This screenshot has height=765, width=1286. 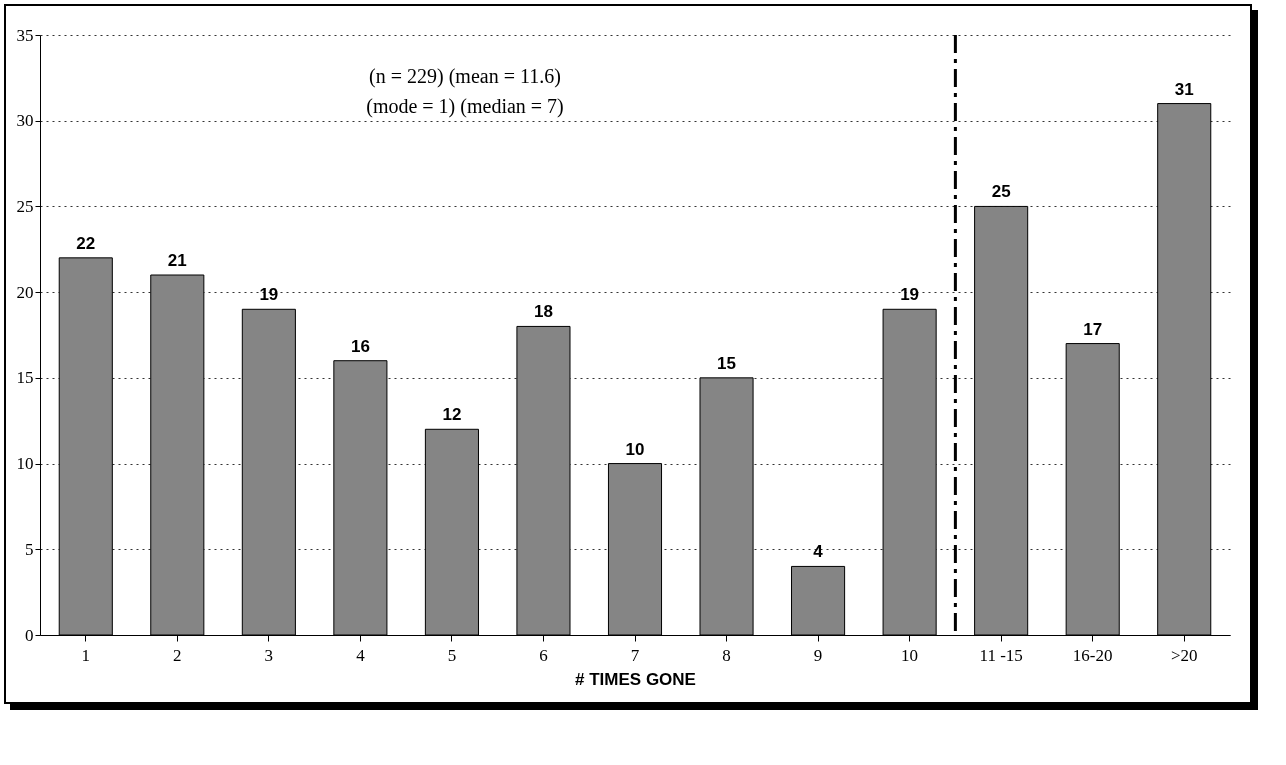 What do you see at coordinates (25, 206) in the screenshot?
I see `y-tick-label: 25` at bounding box center [25, 206].